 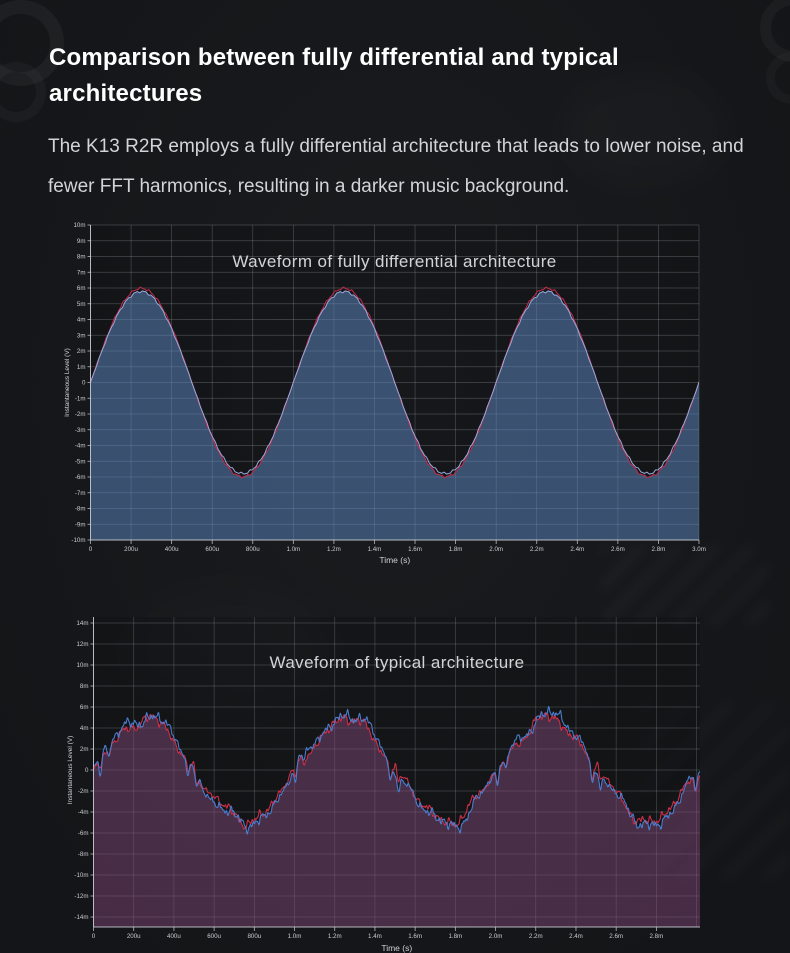 What do you see at coordinates (80, 398) in the screenshot?
I see `y-tick-label: -1m` at bounding box center [80, 398].